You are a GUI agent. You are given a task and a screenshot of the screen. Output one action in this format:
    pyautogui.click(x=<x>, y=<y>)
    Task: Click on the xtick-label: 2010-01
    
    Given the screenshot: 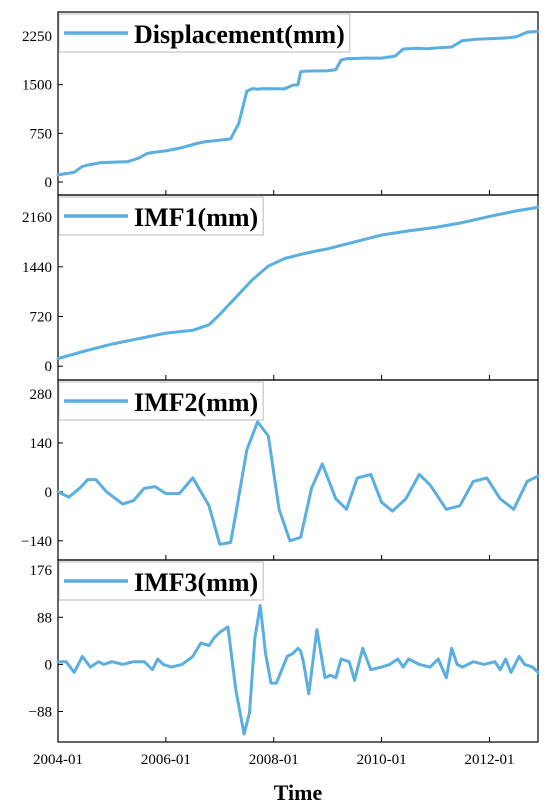 What is the action you would take?
    pyautogui.click(x=382, y=760)
    